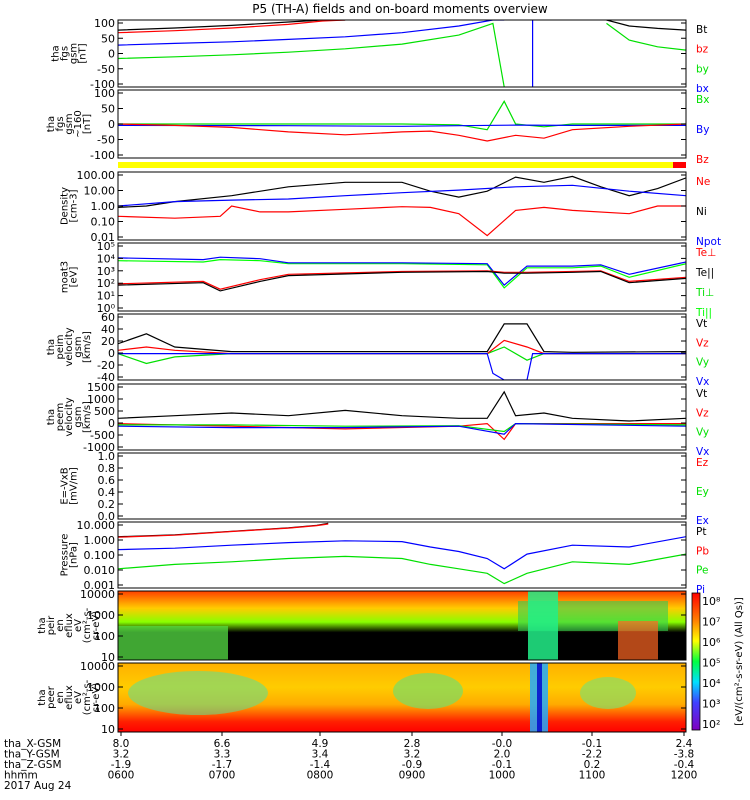  Describe the element at coordinates (121, 765) in the screenshot. I see `x-row-value: -1.9` at that location.